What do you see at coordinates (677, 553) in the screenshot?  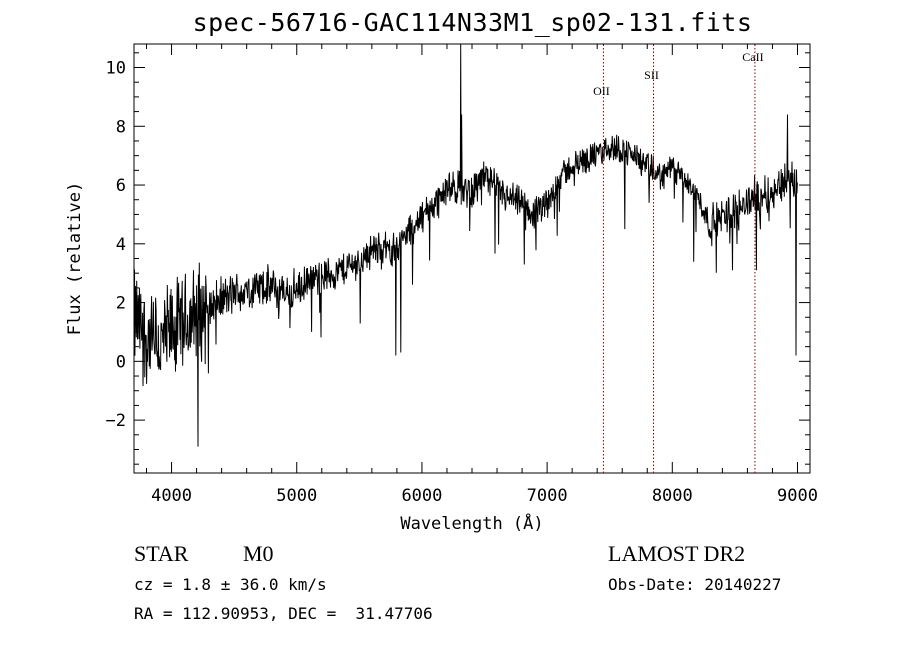 I see `survey-label: LAMOST DR2` at bounding box center [677, 553].